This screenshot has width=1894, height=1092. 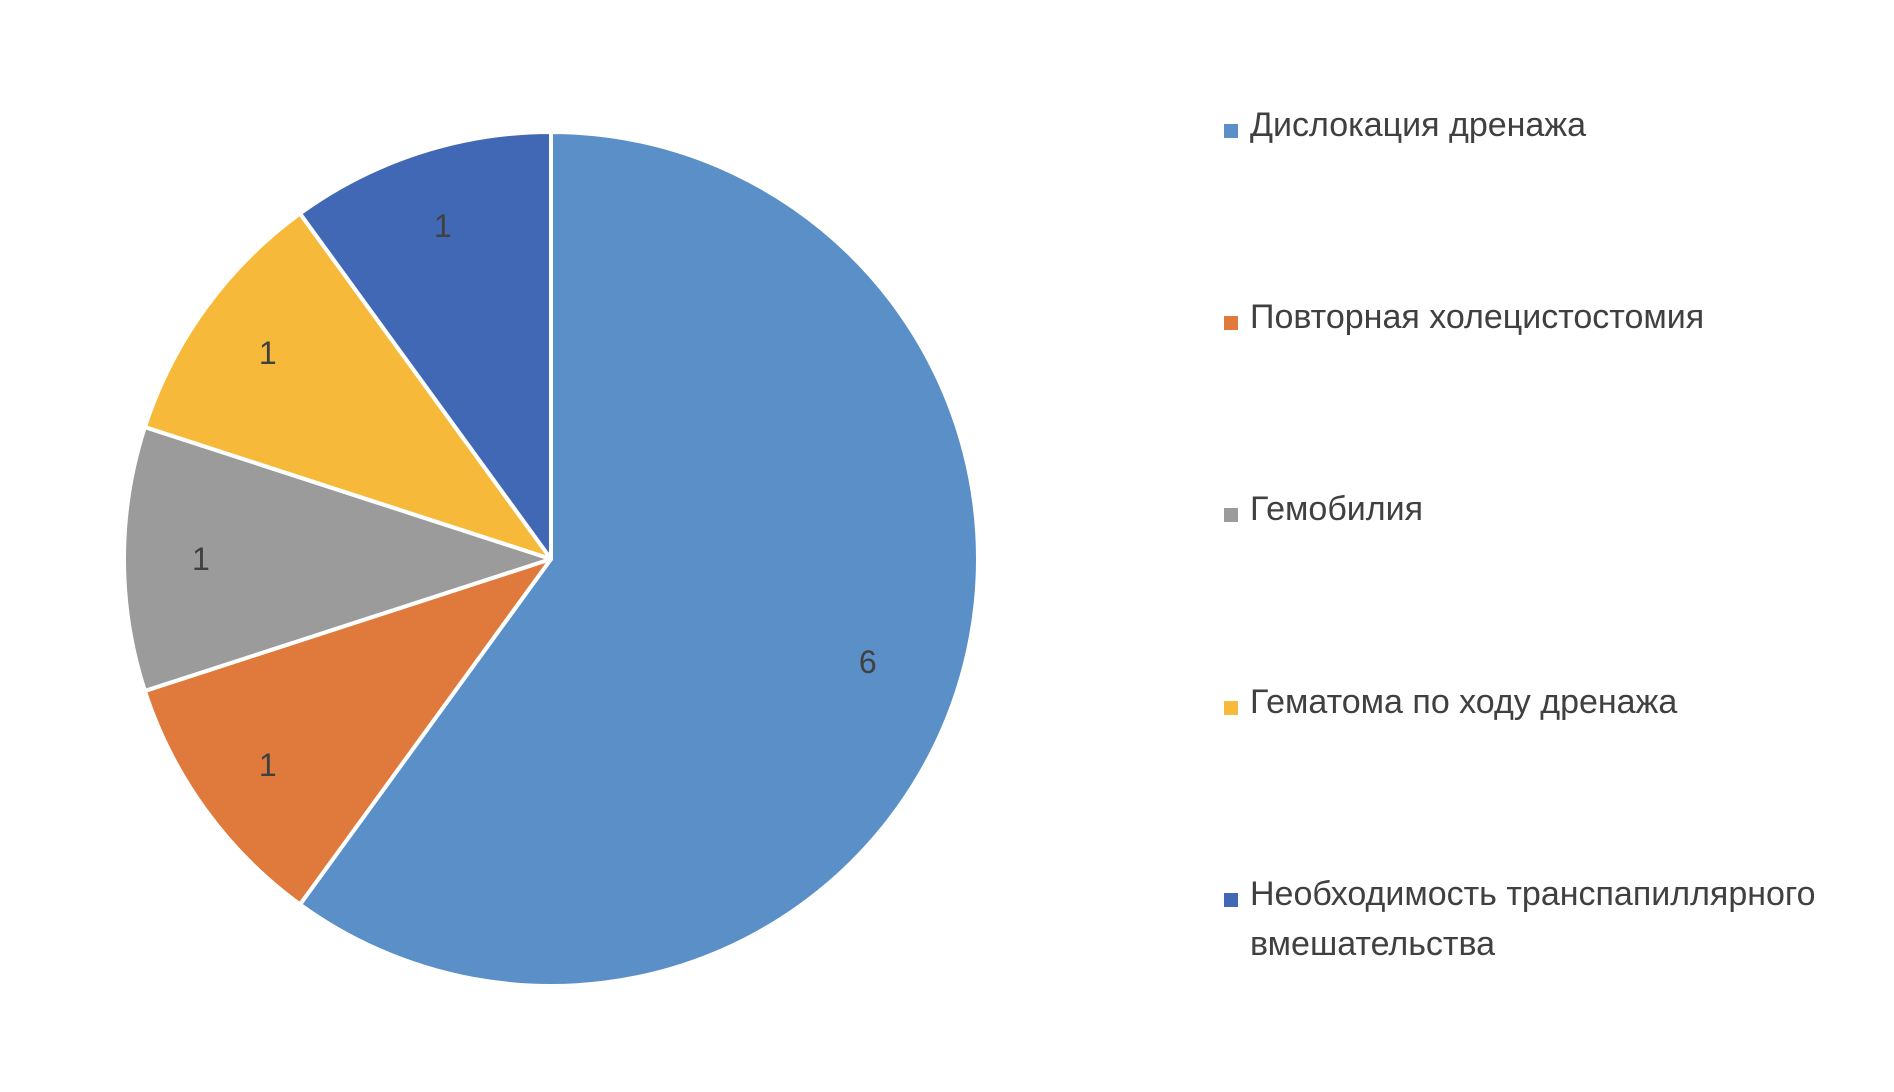 I want to click on legend-item-hemobilia: Гемобилия, so click(x=1547, y=512).